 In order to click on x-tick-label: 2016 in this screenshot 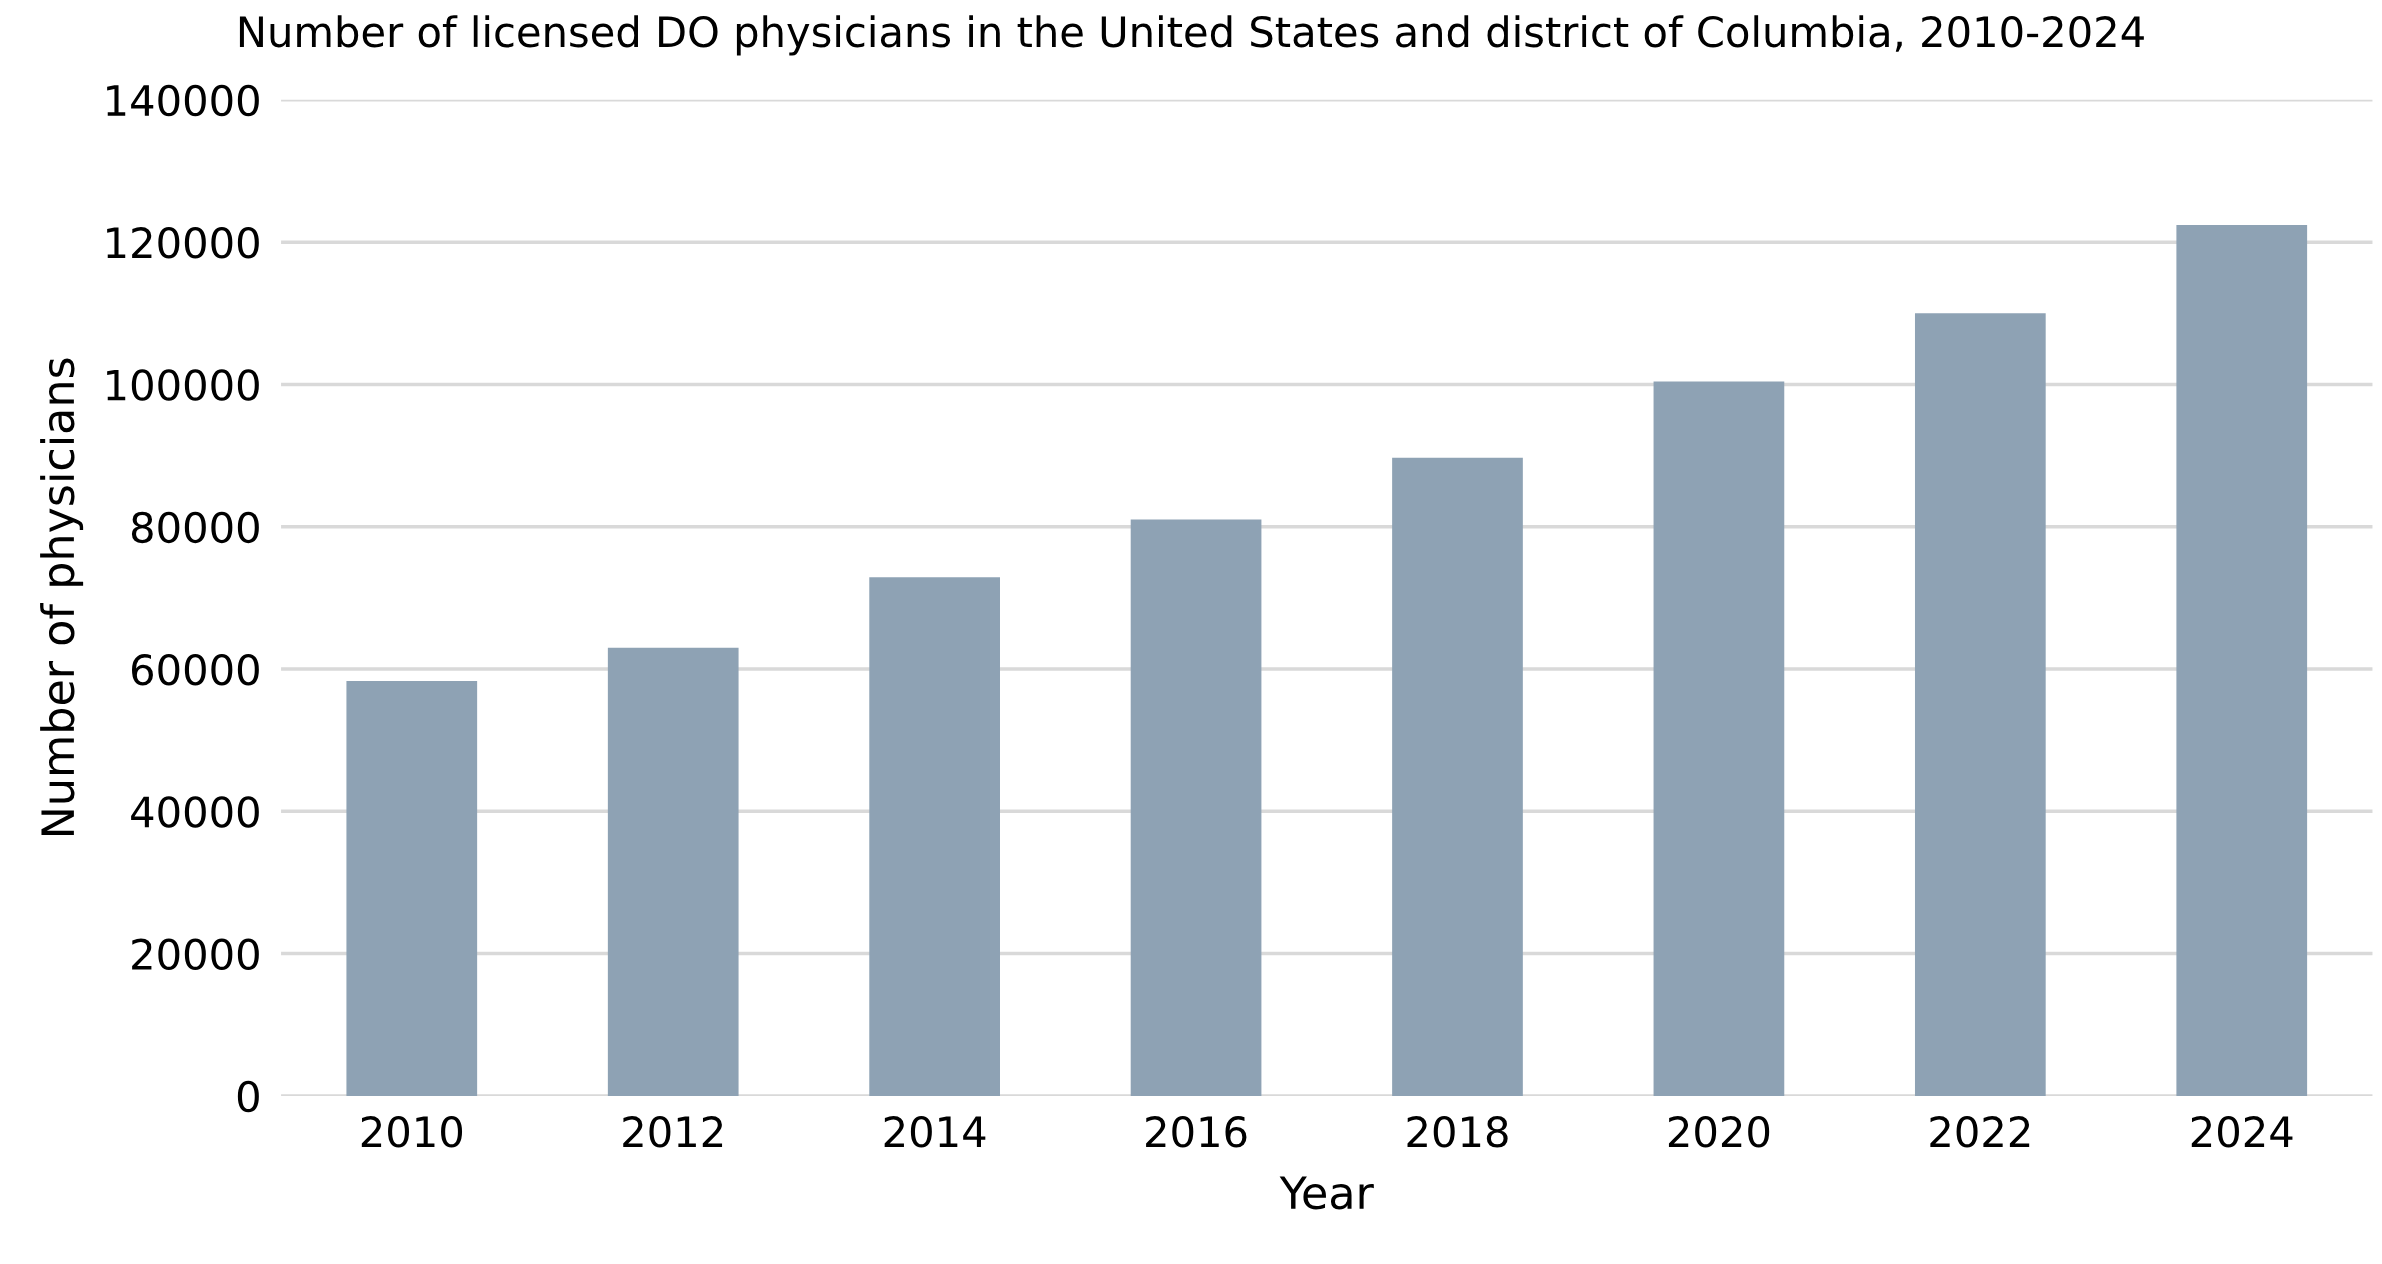, I will do `click(1196, 1132)`.